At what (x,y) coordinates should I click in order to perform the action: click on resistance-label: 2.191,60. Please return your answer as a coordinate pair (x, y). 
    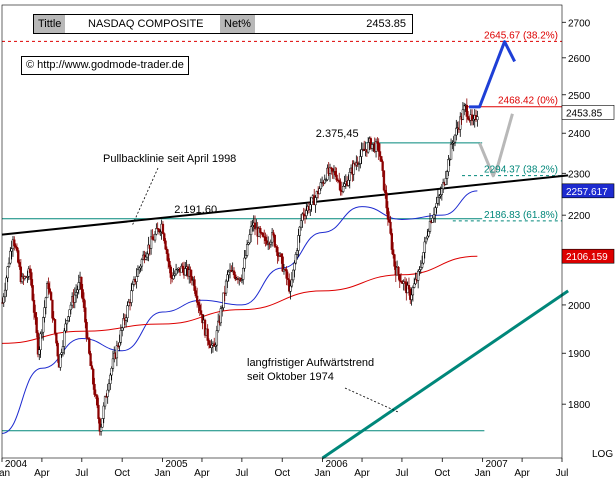
    Looking at the image, I should click on (195, 210).